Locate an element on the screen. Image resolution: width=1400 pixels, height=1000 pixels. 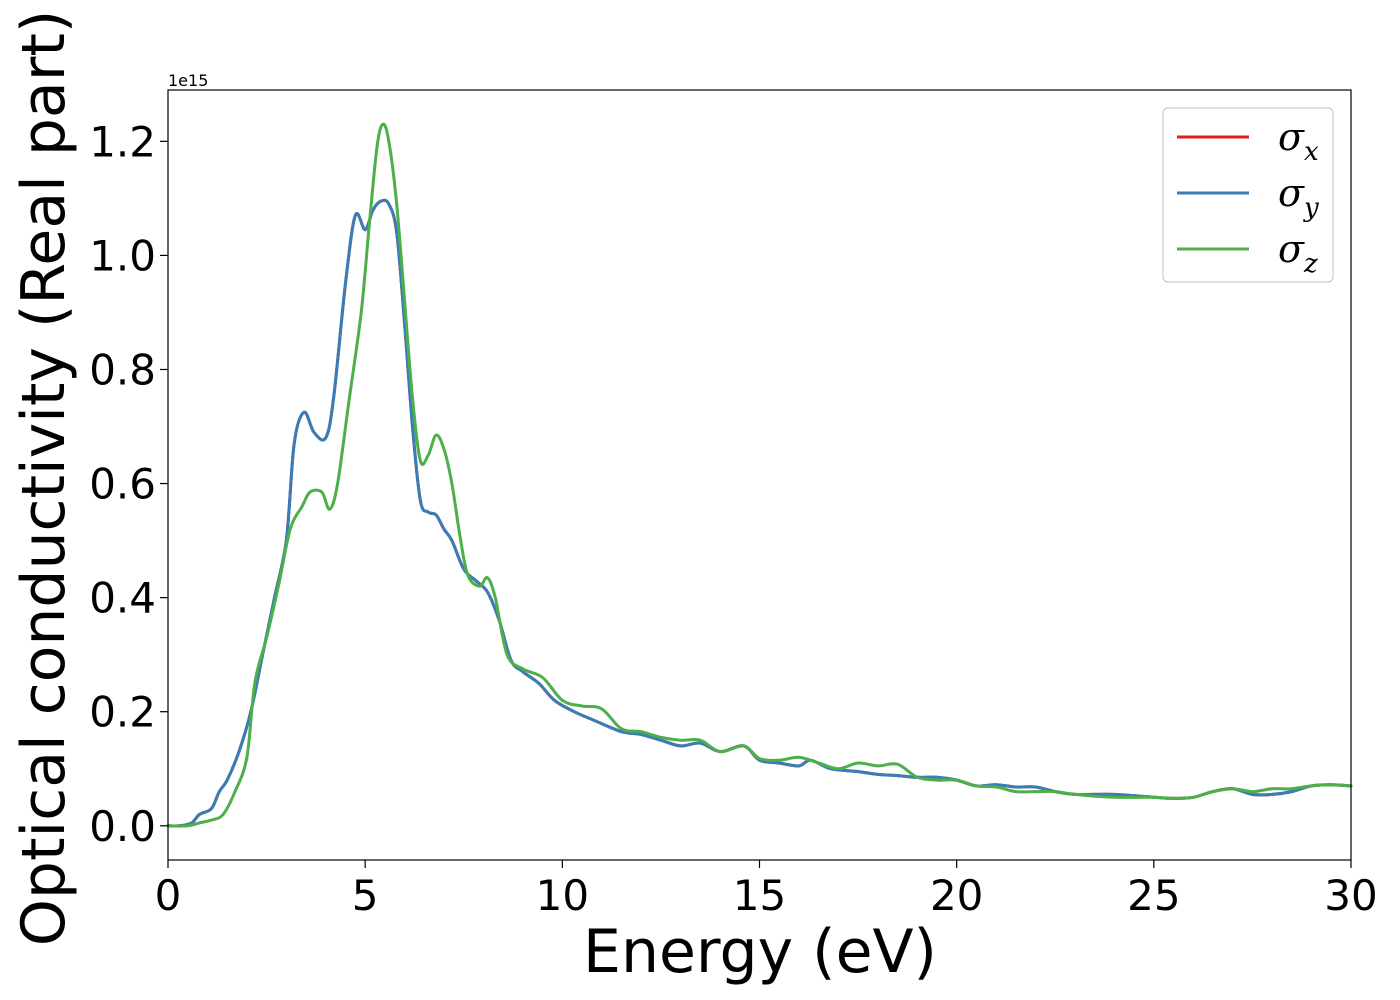
y-tick-label: 1.2 is located at coordinates (122, 141).